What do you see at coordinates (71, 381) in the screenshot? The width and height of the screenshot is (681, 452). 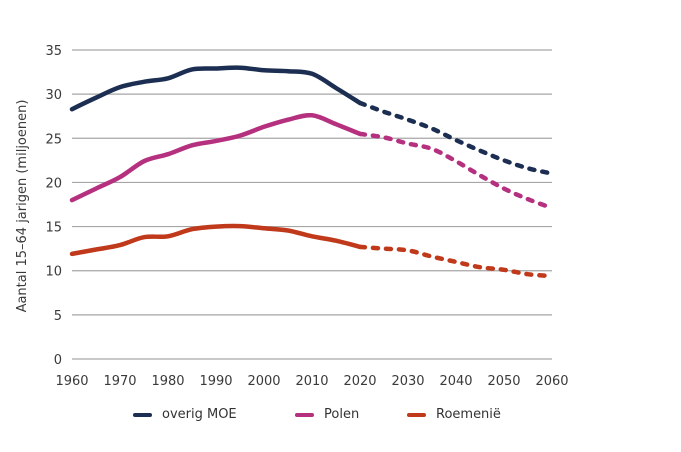 I see `x-tick-label: 1960` at bounding box center [71, 381].